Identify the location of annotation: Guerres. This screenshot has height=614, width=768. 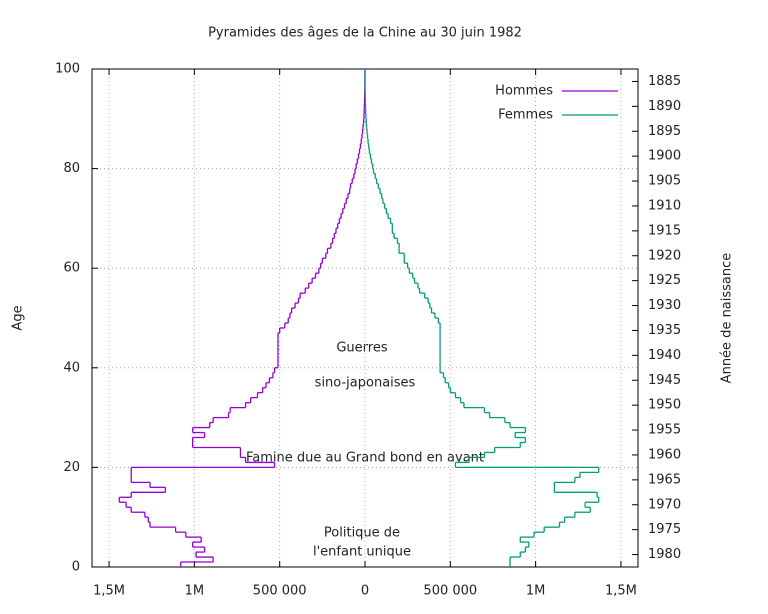
(361, 348).